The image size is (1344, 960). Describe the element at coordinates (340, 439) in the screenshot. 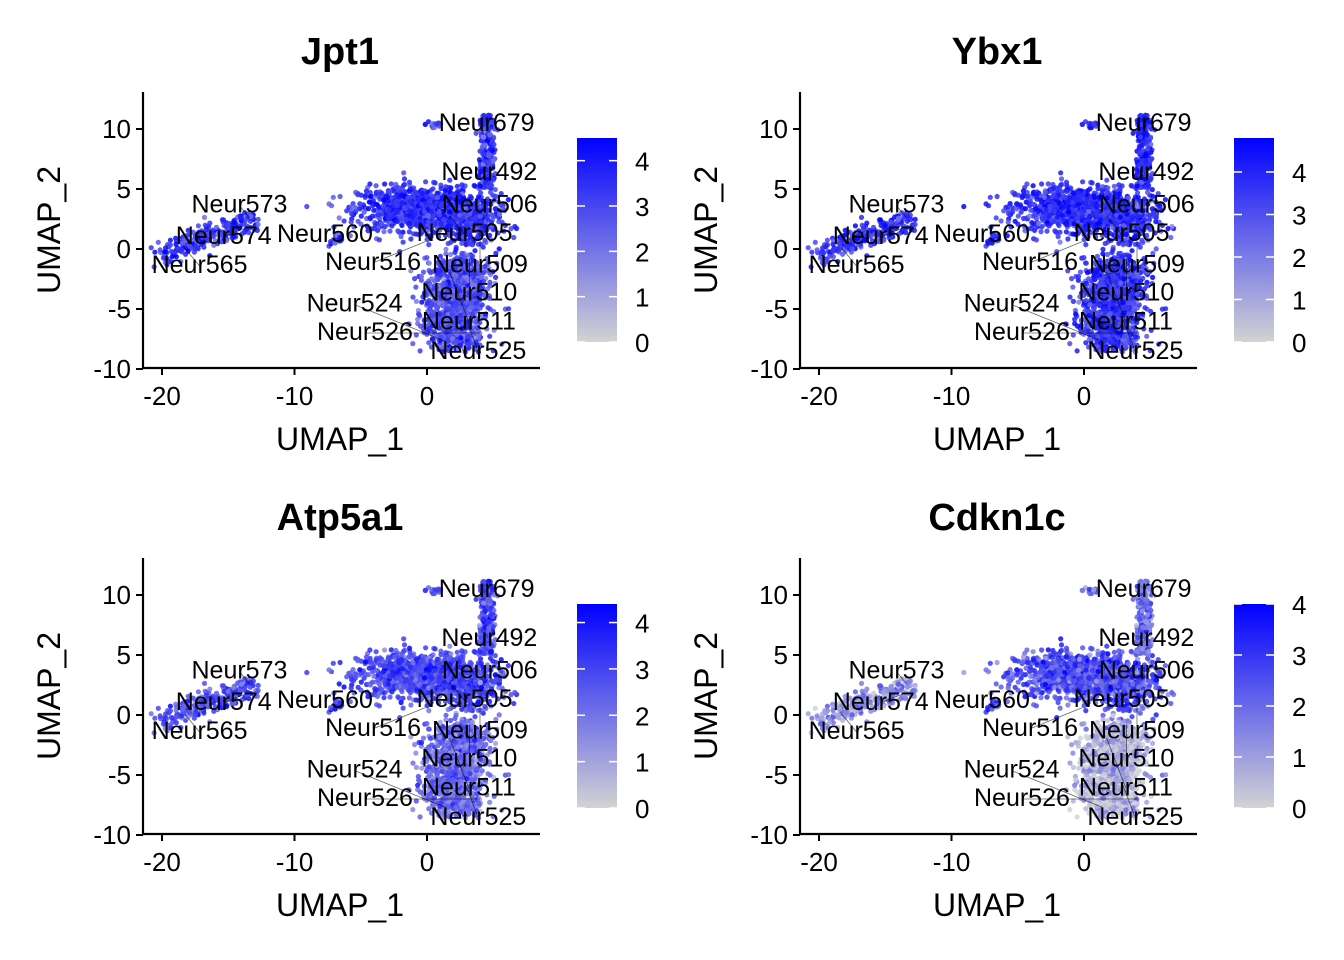

I see `x-axis-title: UMAP_1` at that location.